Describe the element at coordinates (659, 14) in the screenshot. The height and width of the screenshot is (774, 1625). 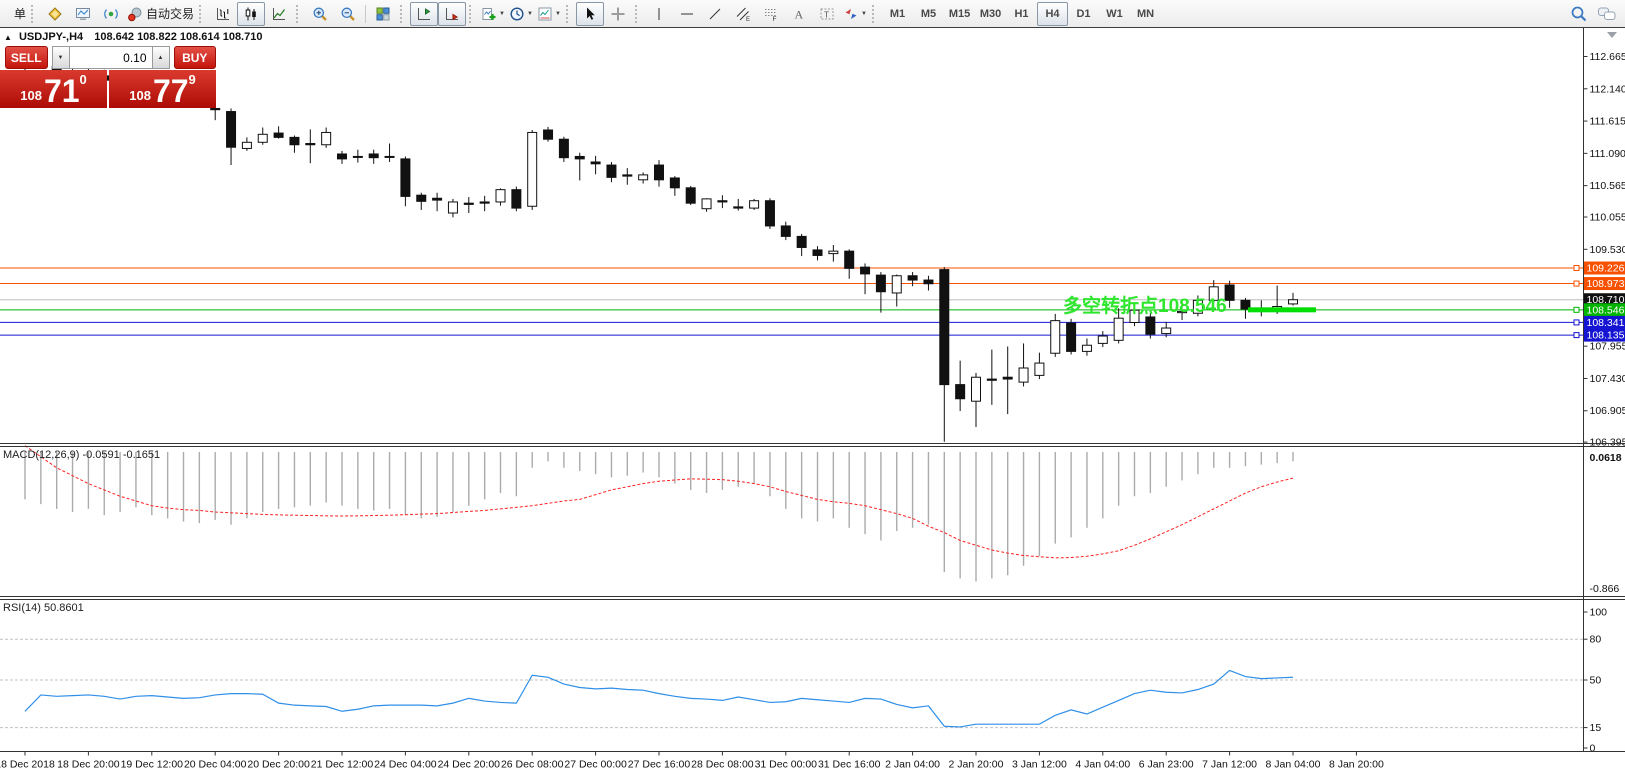
I see `toolbar-vline-button` at that location.